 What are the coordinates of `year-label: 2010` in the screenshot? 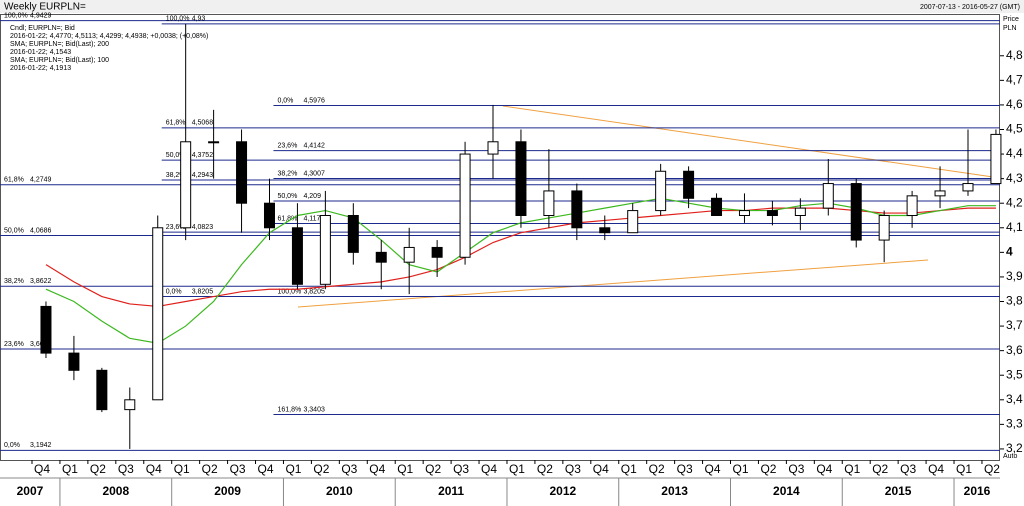 It's located at (339, 491).